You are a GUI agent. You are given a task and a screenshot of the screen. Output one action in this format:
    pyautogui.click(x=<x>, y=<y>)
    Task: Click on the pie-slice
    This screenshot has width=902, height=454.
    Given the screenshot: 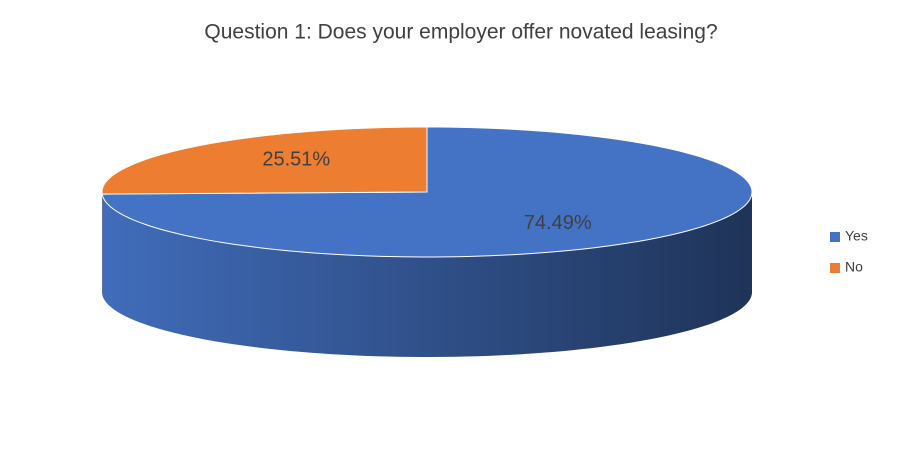 What is the action you would take?
    pyautogui.click(x=264, y=160)
    